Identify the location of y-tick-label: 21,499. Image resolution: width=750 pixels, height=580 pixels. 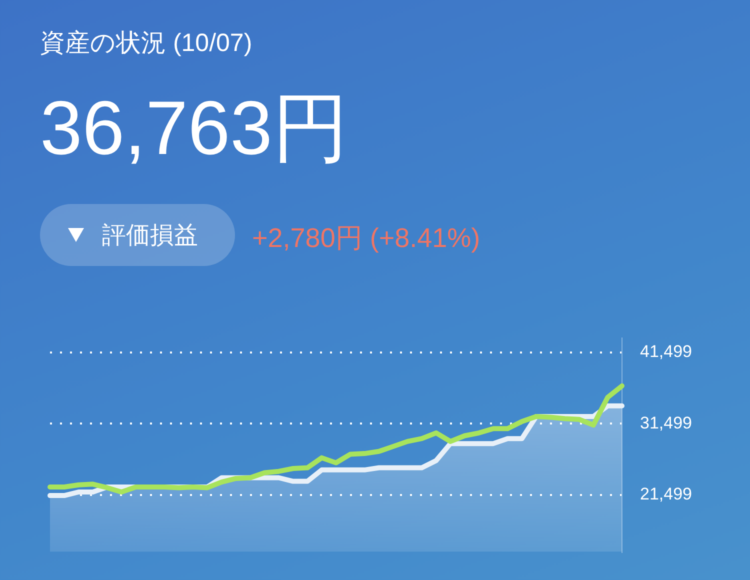
(666, 494).